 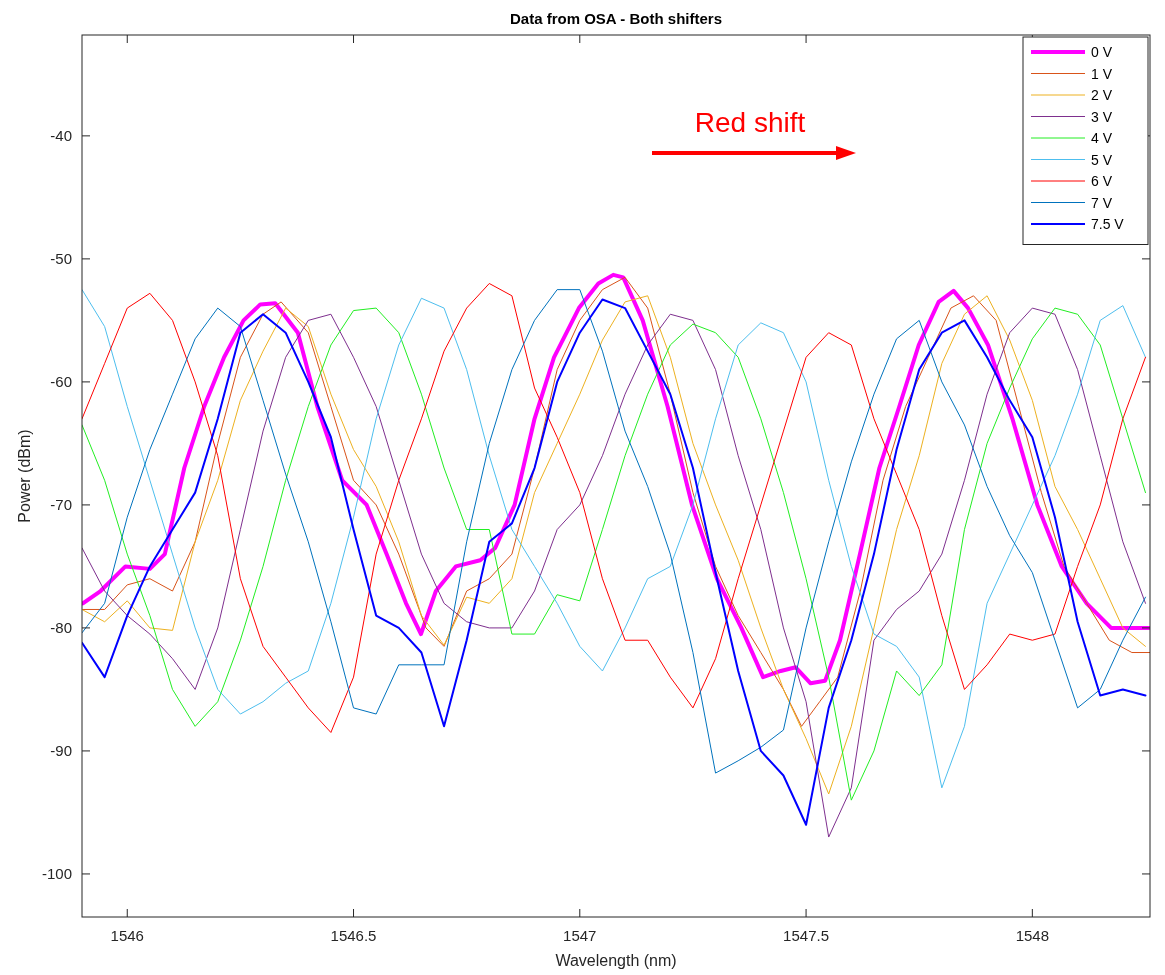 What do you see at coordinates (61, 627) in the screenshot?
I see `y-tick-label: -80` at bounding box center [61, 627].